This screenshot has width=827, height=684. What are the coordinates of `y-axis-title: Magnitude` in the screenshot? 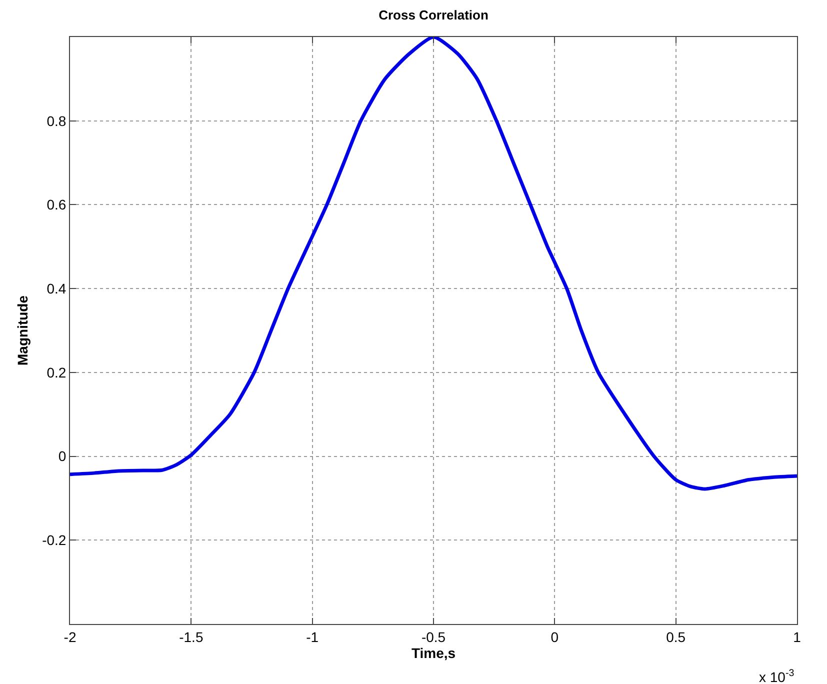 It's located at (22, 330).